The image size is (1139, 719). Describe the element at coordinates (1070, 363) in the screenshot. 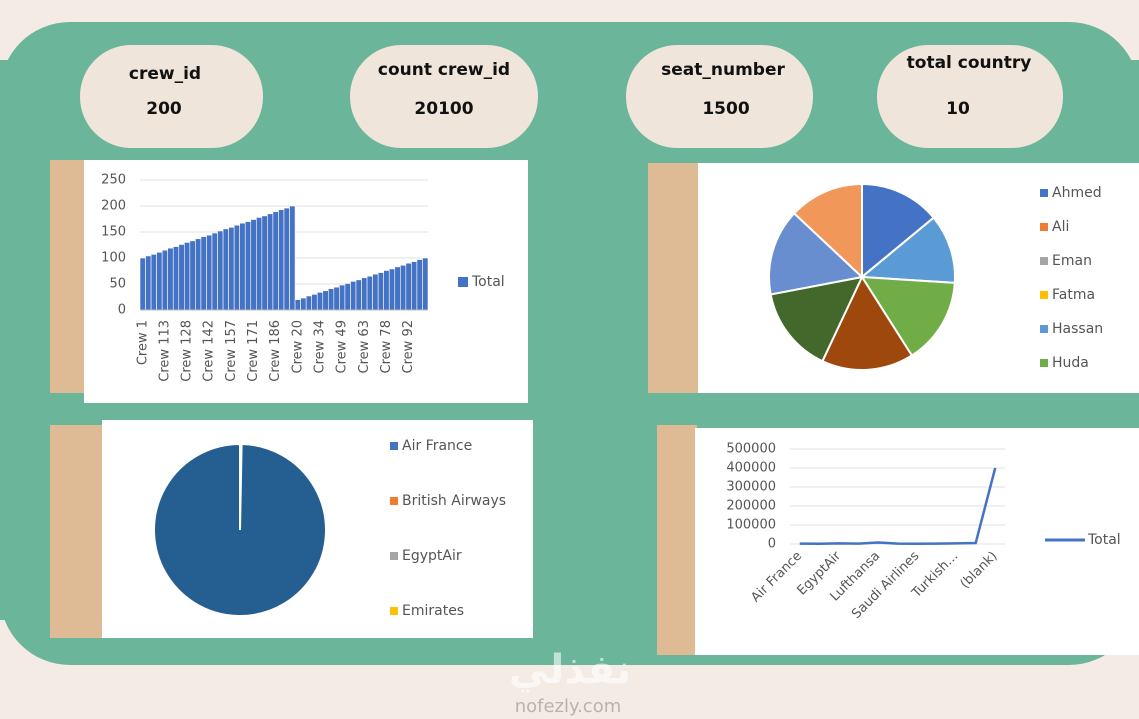

I see `legend-label: Huda` at that location.